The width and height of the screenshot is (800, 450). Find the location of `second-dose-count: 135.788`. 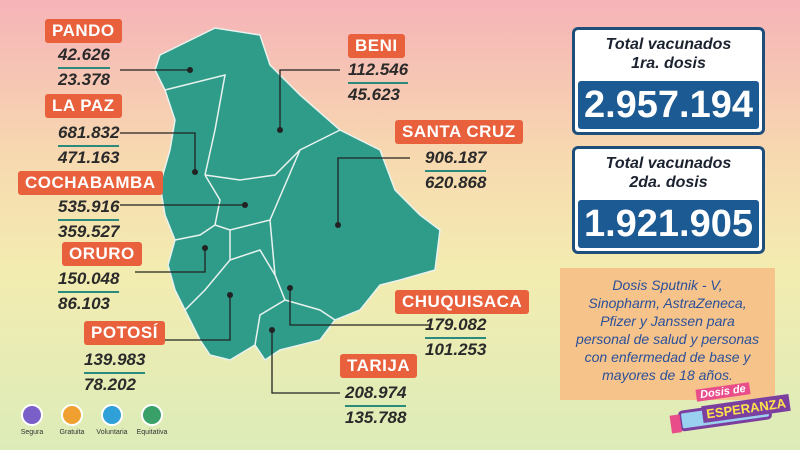

second-dose-count: 135.788 is located at coordinates (376, 417).